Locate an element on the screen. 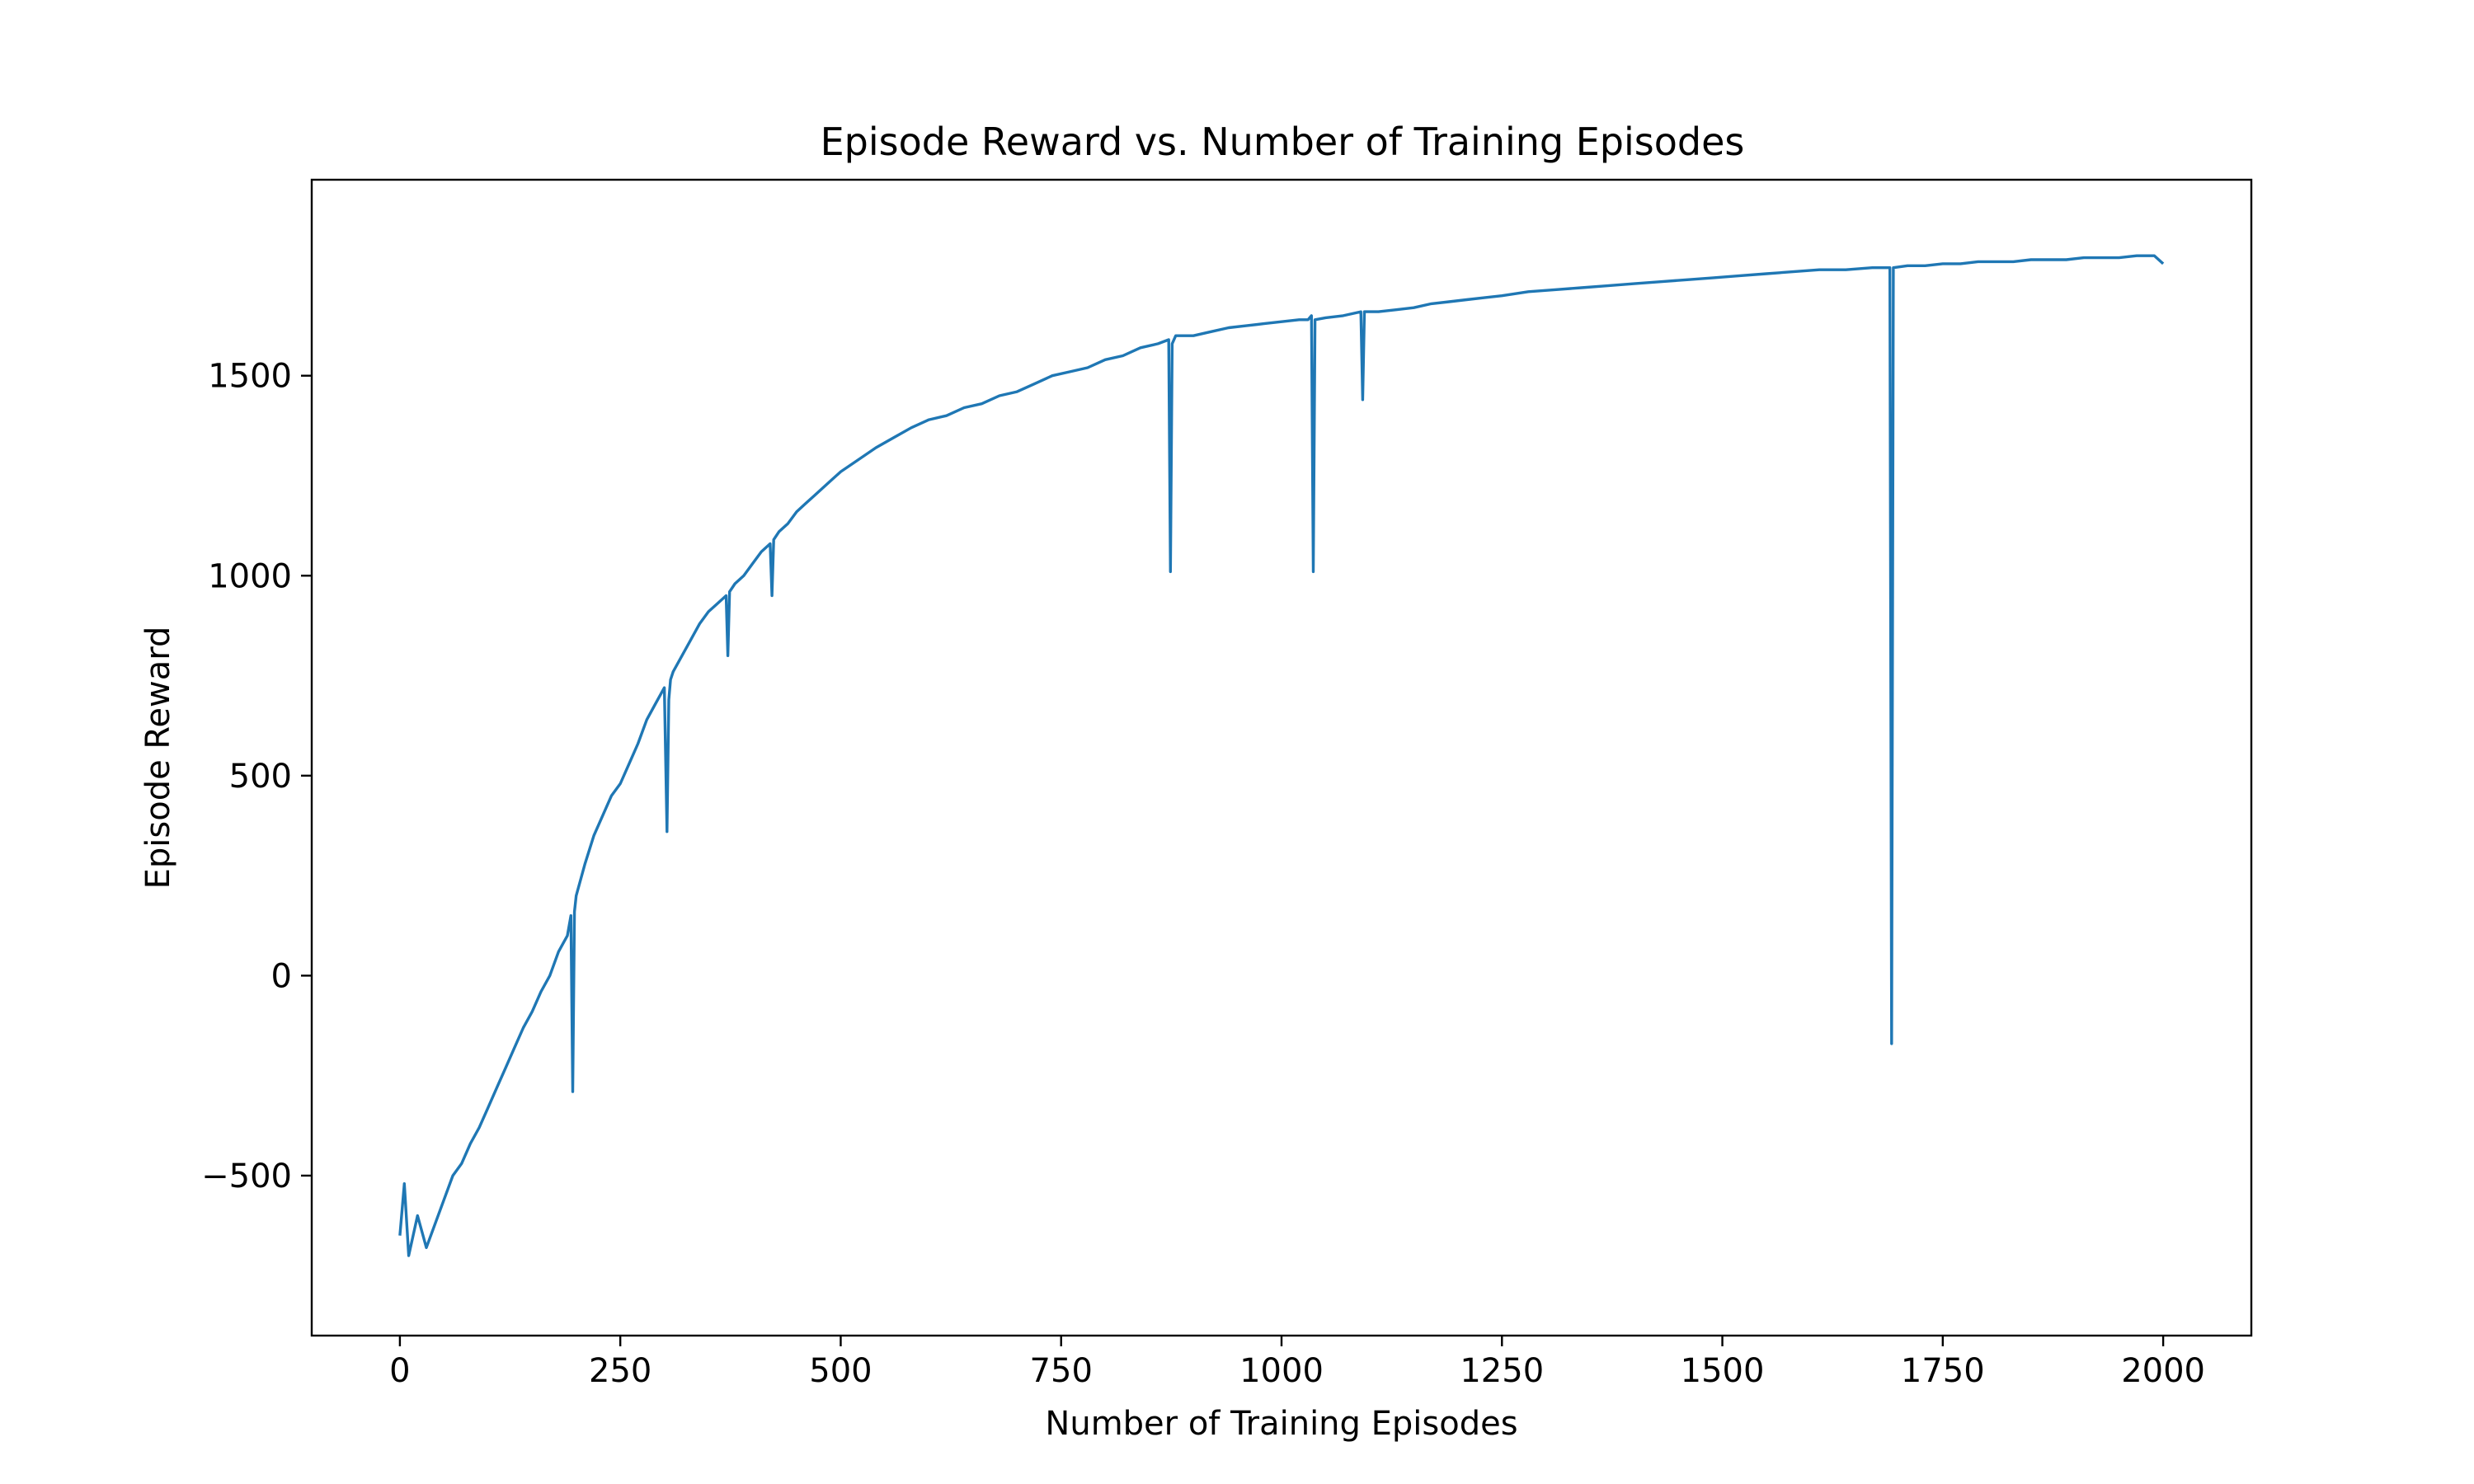 The width and height of the screenshot is (2474, 1484). x-axis: 0 250 500 750 1000 1250 1500 1750 2000 is located at coordinates (1297, 1363).